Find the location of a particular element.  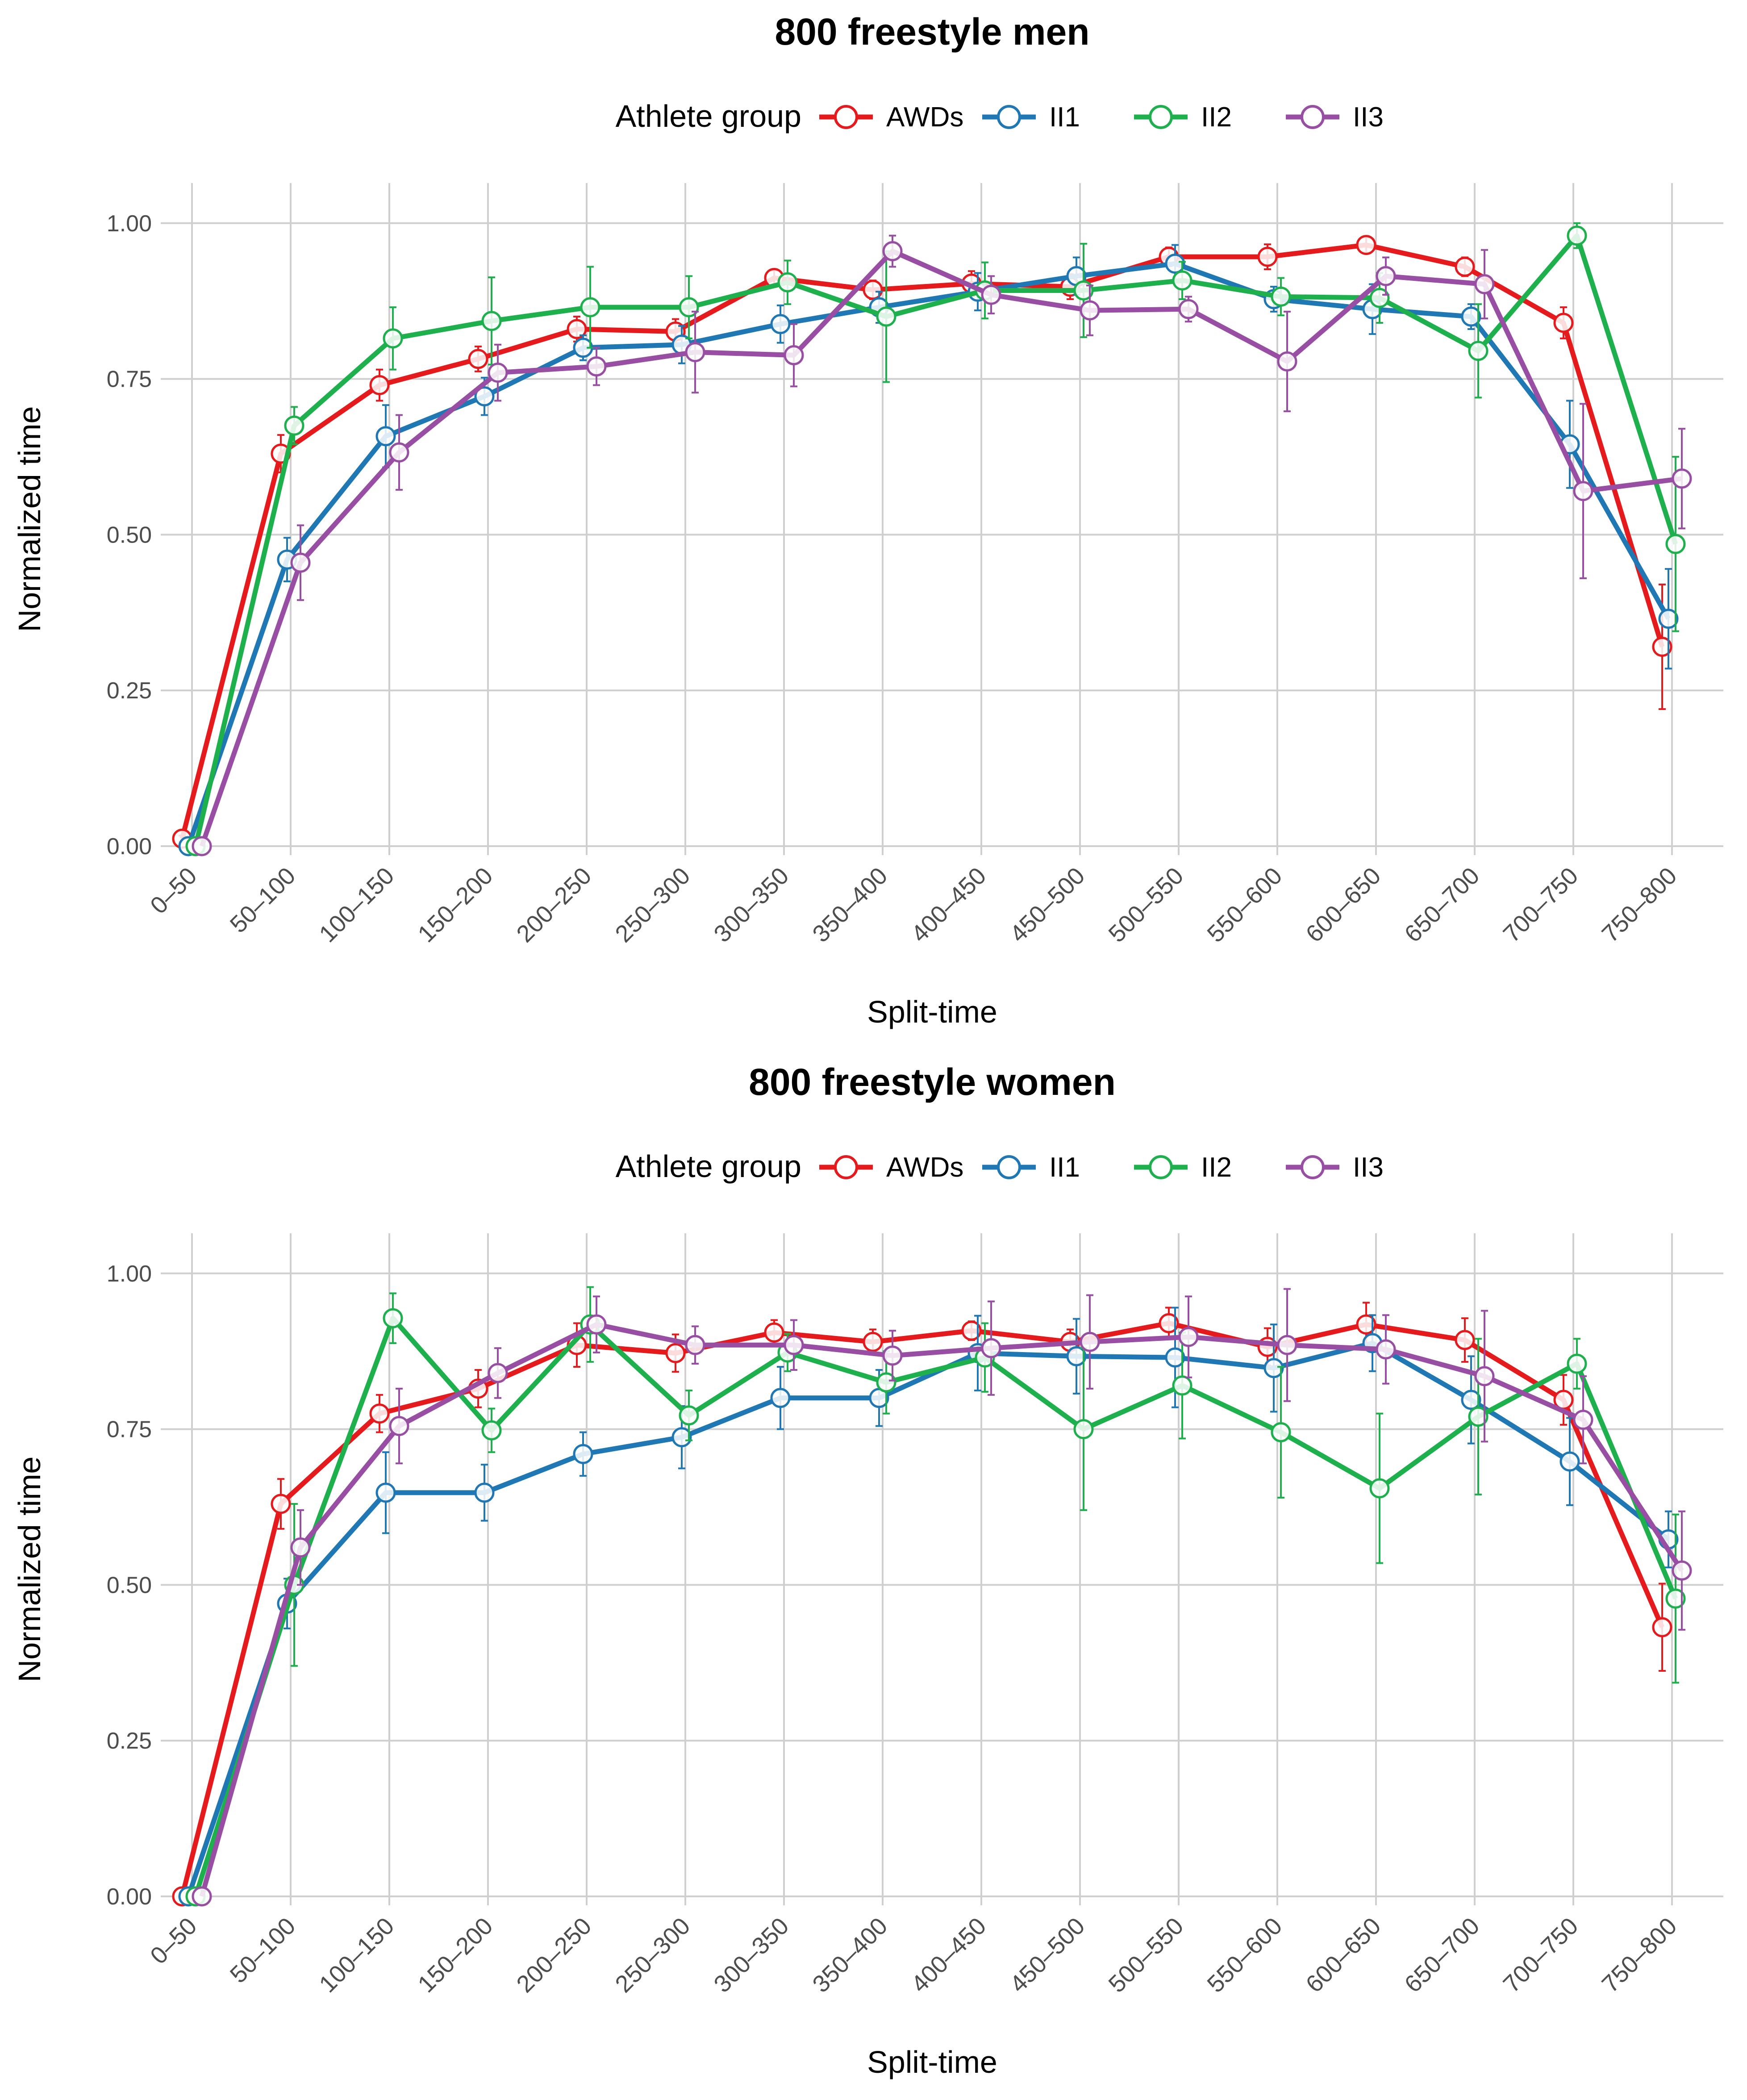

y-tick-label: 0.25 is located at coordinates (129, 1741).